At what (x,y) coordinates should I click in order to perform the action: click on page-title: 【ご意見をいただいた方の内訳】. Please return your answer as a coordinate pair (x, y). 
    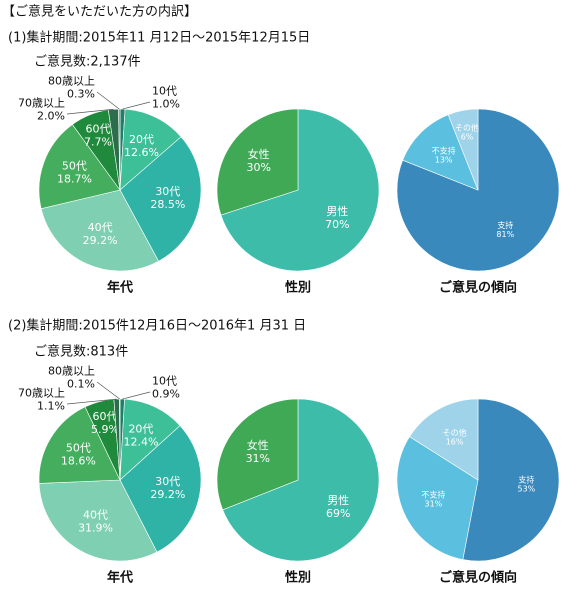
    Looking at the image, I should click on (99, 12).